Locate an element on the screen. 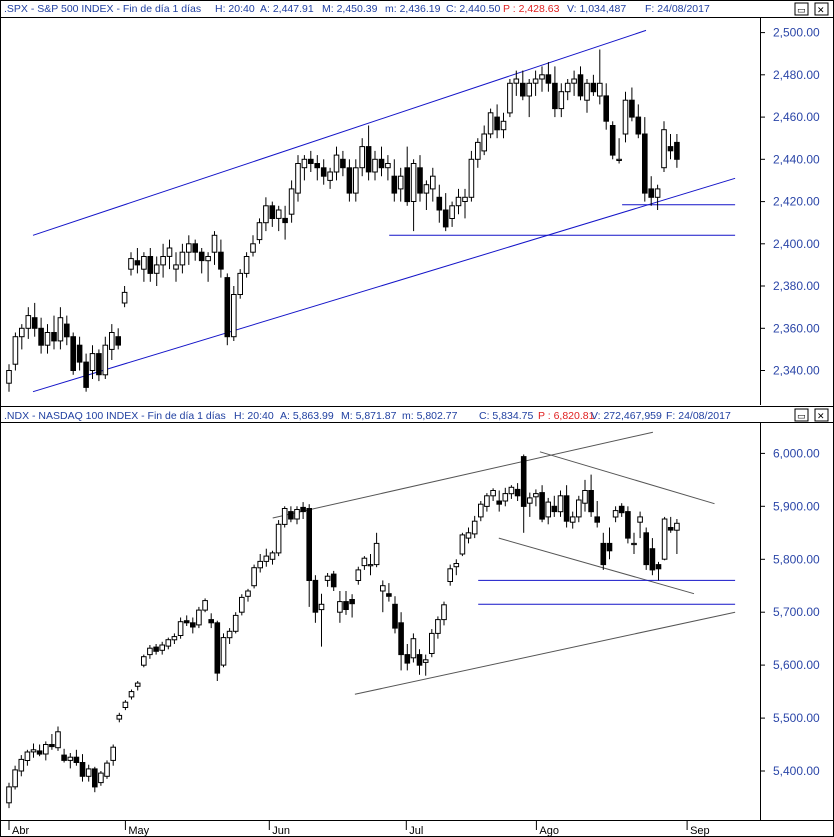 The height and width of the screenshot is (837, 834). spx-header-time: H: 20:40 is located at coordinates (235, 9).